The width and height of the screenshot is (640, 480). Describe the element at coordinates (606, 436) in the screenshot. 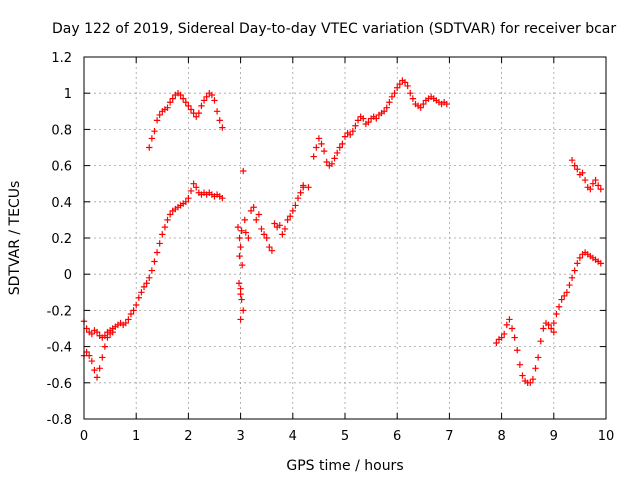

I see `x-tick-label: 10` at that location.